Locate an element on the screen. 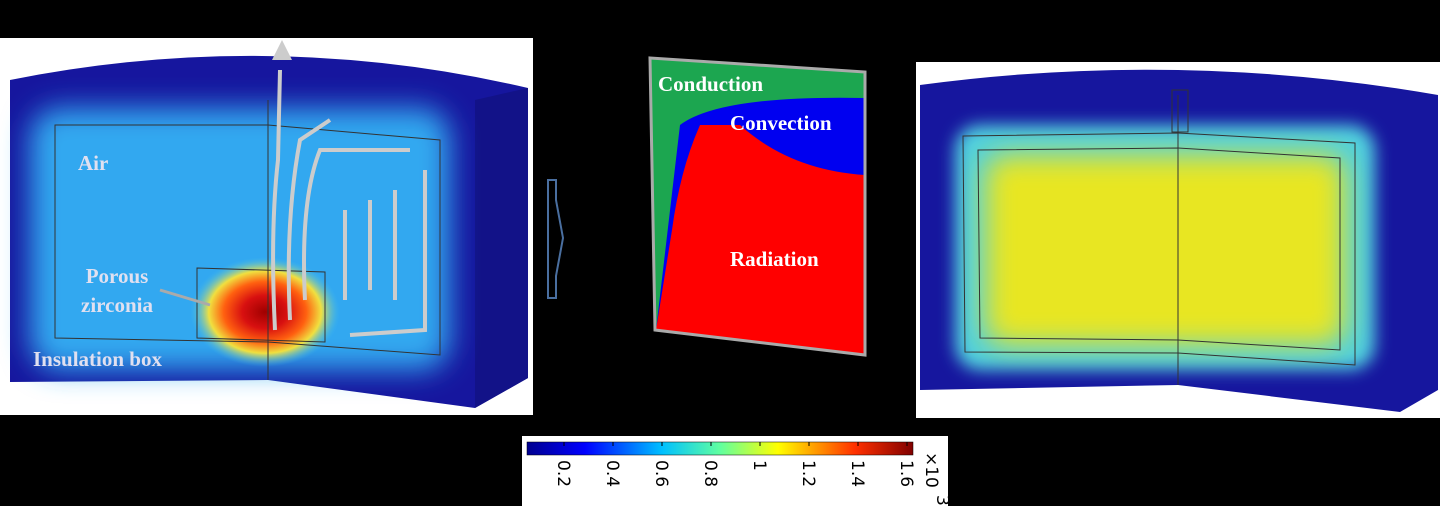 The image size is (1440, 506). colorbar-tick-label: 1.2 is located at coordinates (808, 473).